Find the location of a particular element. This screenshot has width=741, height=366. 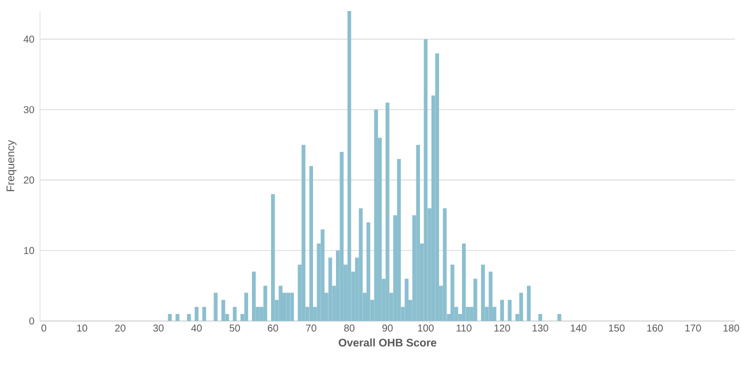

x-tick-label: 180 is located at coordinates (732, 328).